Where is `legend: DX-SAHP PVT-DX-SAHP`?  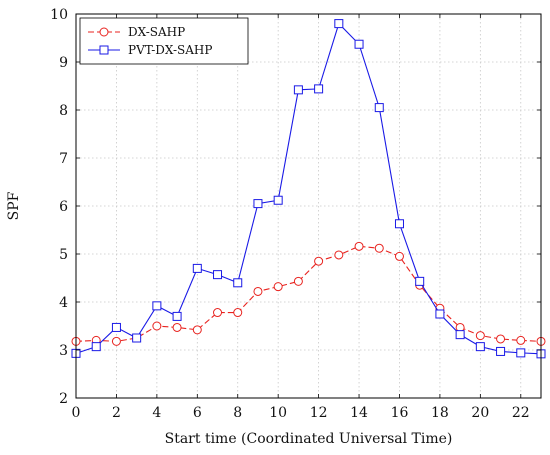
legend: DX-SAHP PVT-DX-SAHP is located at coordinates (164, 41).